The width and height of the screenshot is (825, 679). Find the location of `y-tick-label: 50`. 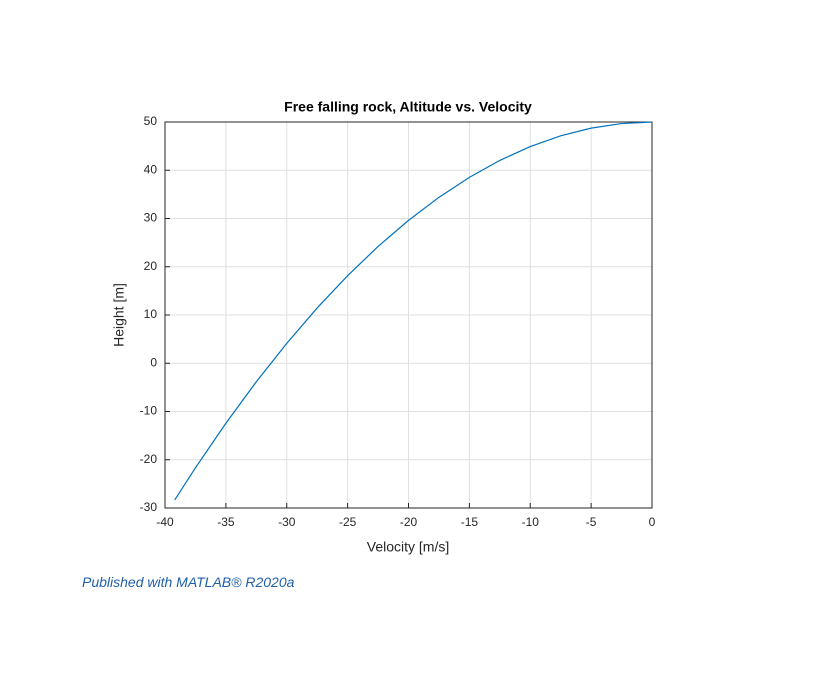

y-tick-label: 50 is located at coordinates (151, 121).